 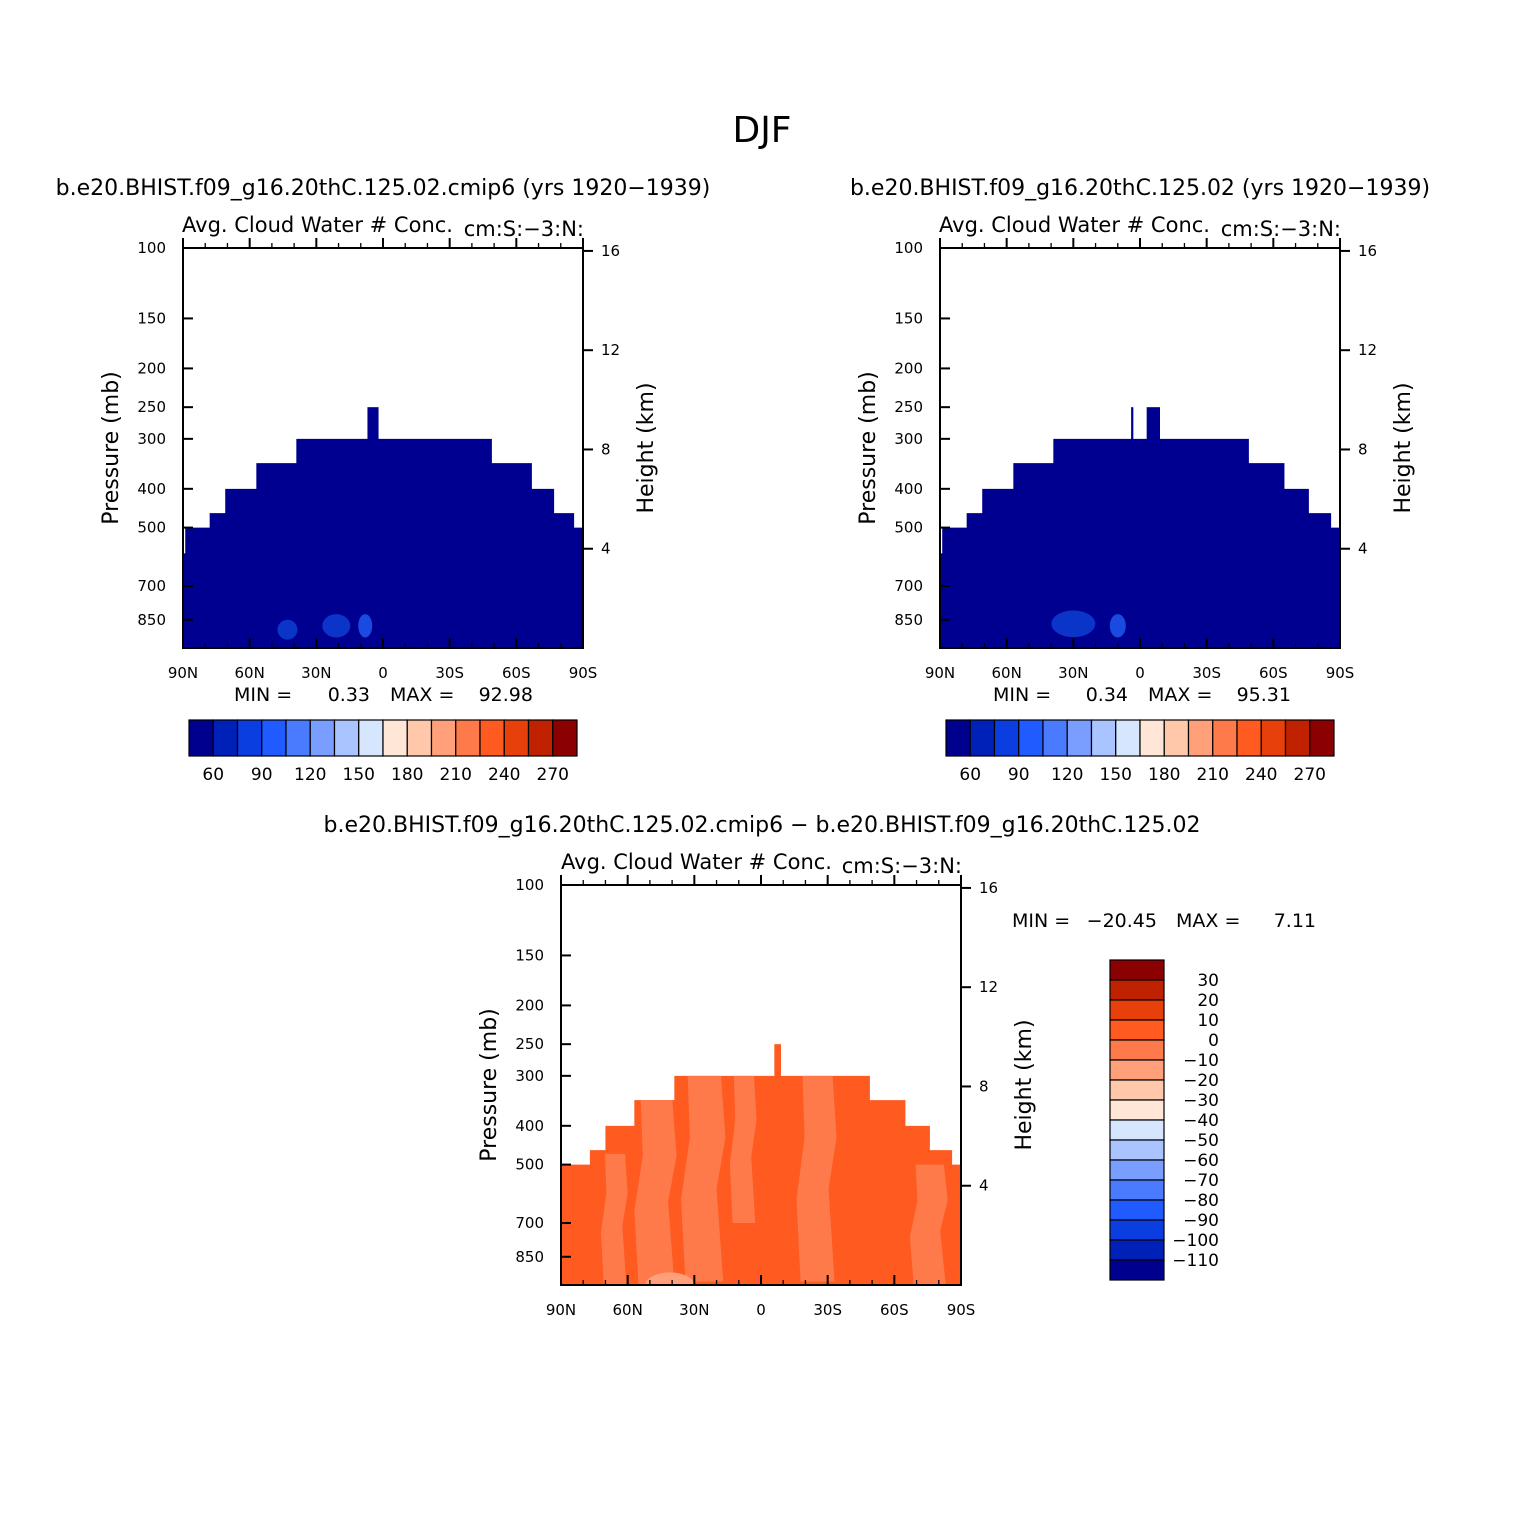 What do you see at coordinates (1041, 921) in the screenshot?
I see `panel-diff-min-label: MIN =` at bounding box center [1041, 921].